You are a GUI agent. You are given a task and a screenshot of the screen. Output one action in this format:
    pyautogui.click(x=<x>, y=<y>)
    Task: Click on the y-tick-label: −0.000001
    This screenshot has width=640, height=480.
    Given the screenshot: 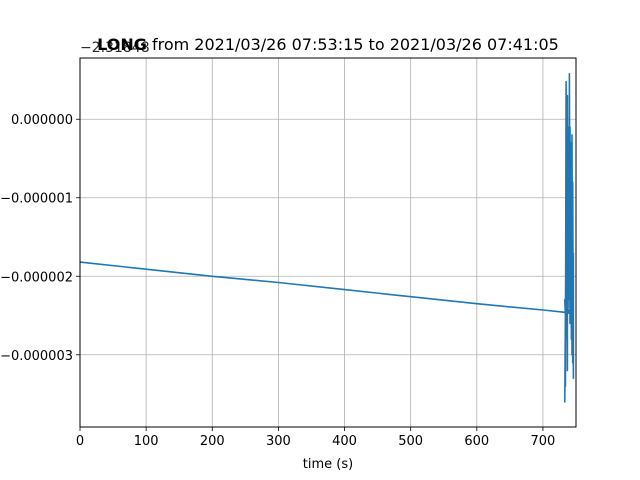 What is the action you would take?
    pyautogui.click(x=36, y=199)
    